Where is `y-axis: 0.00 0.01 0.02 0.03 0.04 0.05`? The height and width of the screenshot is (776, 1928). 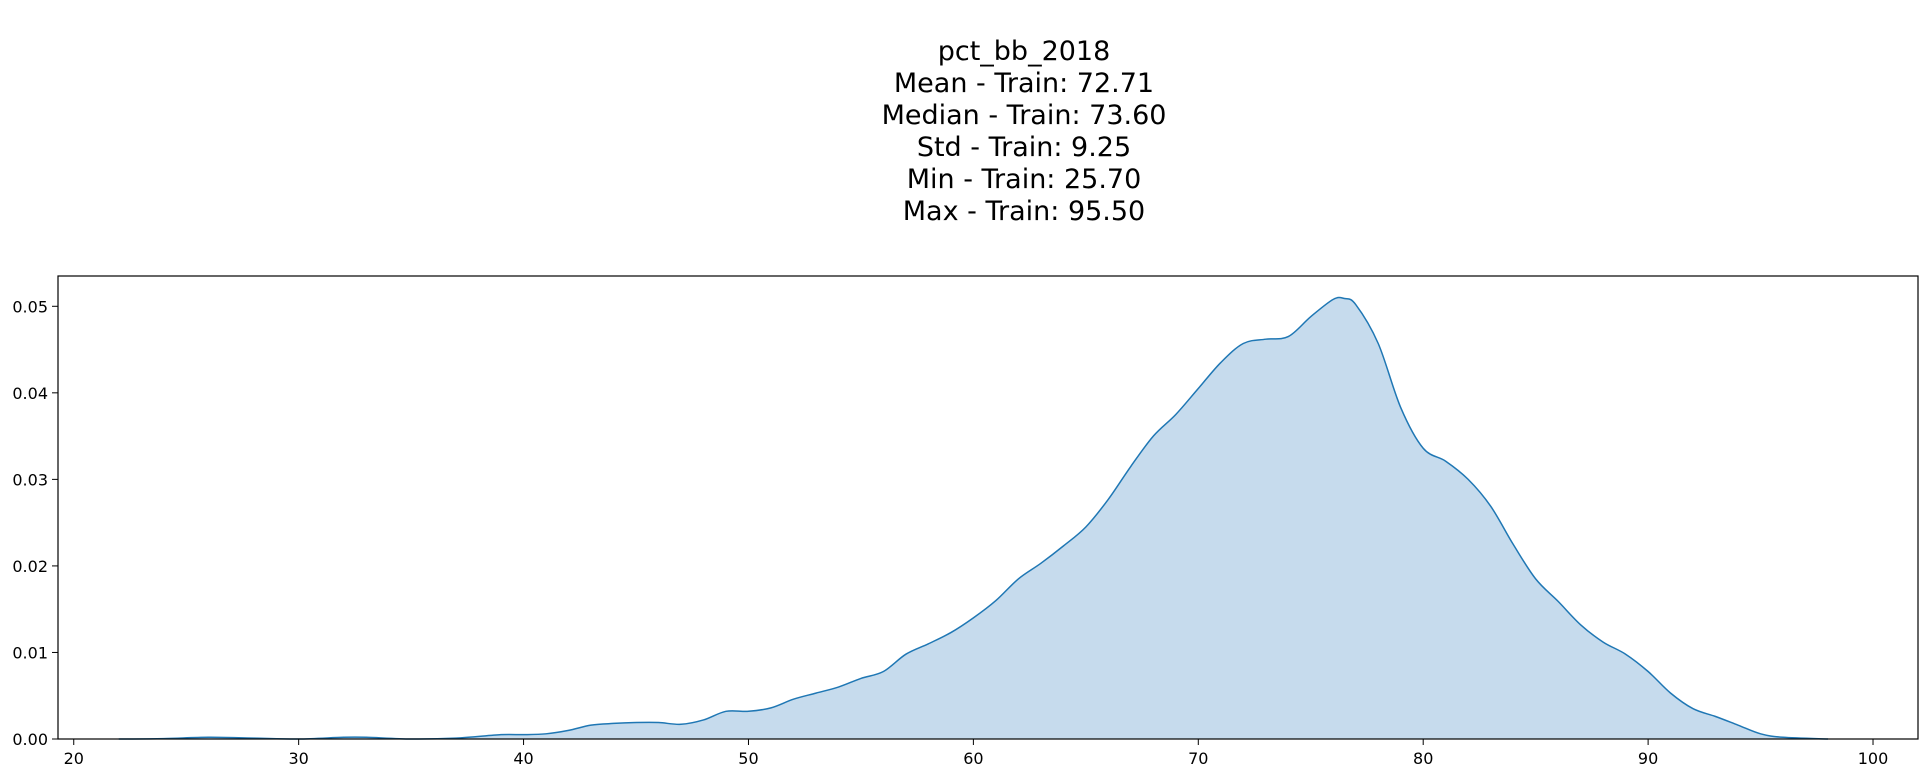
y-axis: 0.00 0.01 0.02 0.03 0.04 0.05 is located at coordinates (35, 523).